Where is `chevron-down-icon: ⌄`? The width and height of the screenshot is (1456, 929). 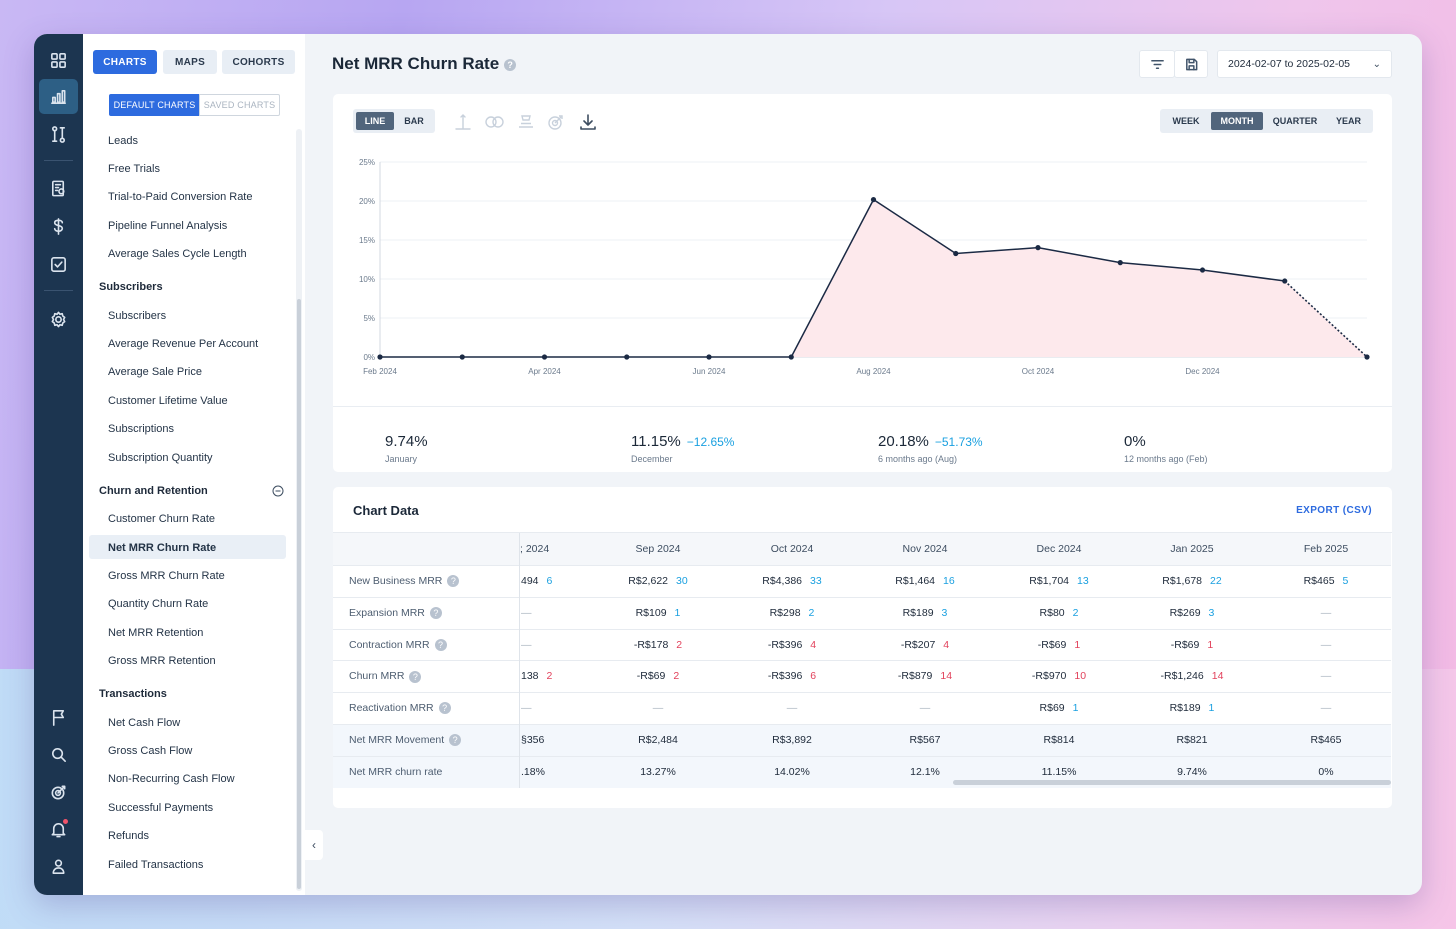
chevron-down-icon: ⌄ is located at coordinates (1376, 64).